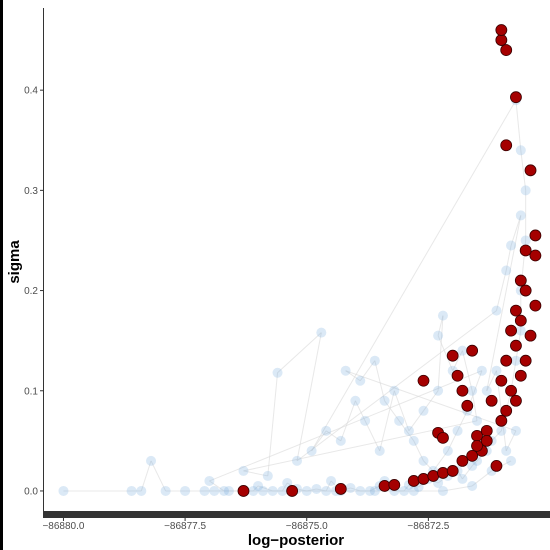 This screenshot has height=550, width=550. What do you see at coordinates (185, 526) in the screenshot?
I see `x-tick-label: −86877.5` at bounding box center [185, 526].